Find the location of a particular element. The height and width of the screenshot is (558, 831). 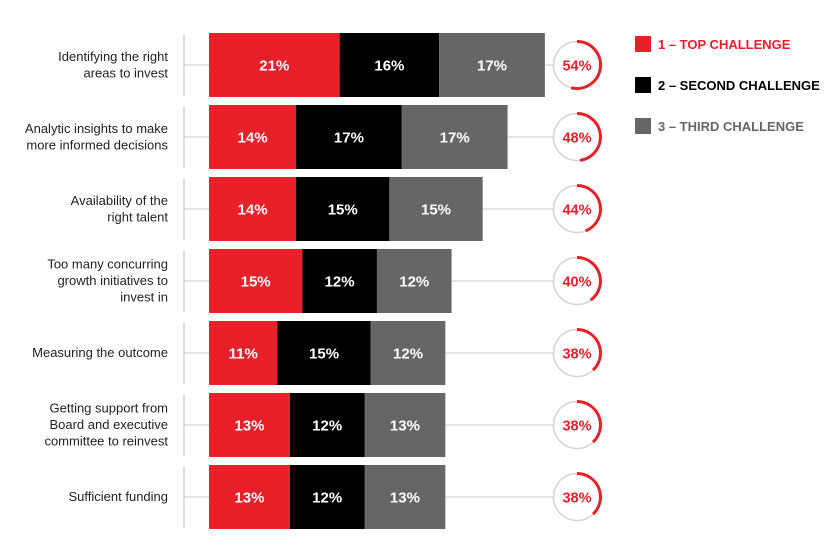

total-value-label: 48% is located at coordinates (576, 139).